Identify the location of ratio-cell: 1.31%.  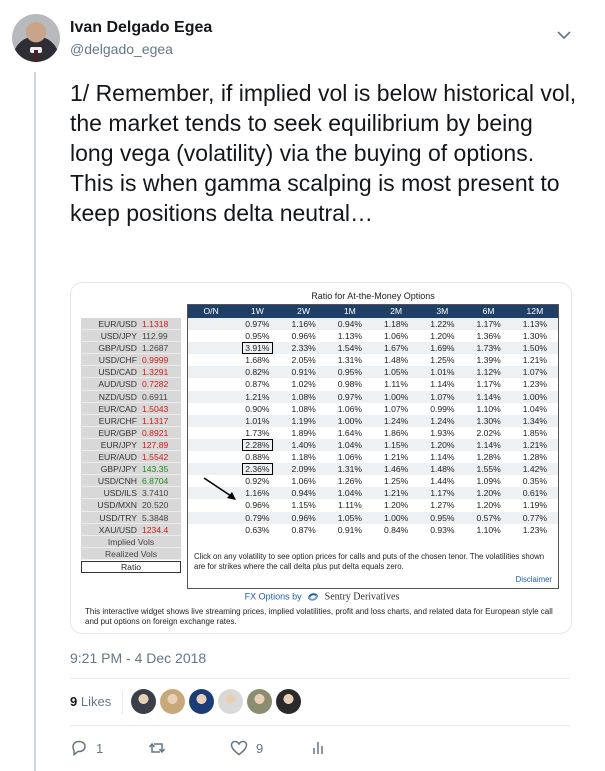
(350, 360).